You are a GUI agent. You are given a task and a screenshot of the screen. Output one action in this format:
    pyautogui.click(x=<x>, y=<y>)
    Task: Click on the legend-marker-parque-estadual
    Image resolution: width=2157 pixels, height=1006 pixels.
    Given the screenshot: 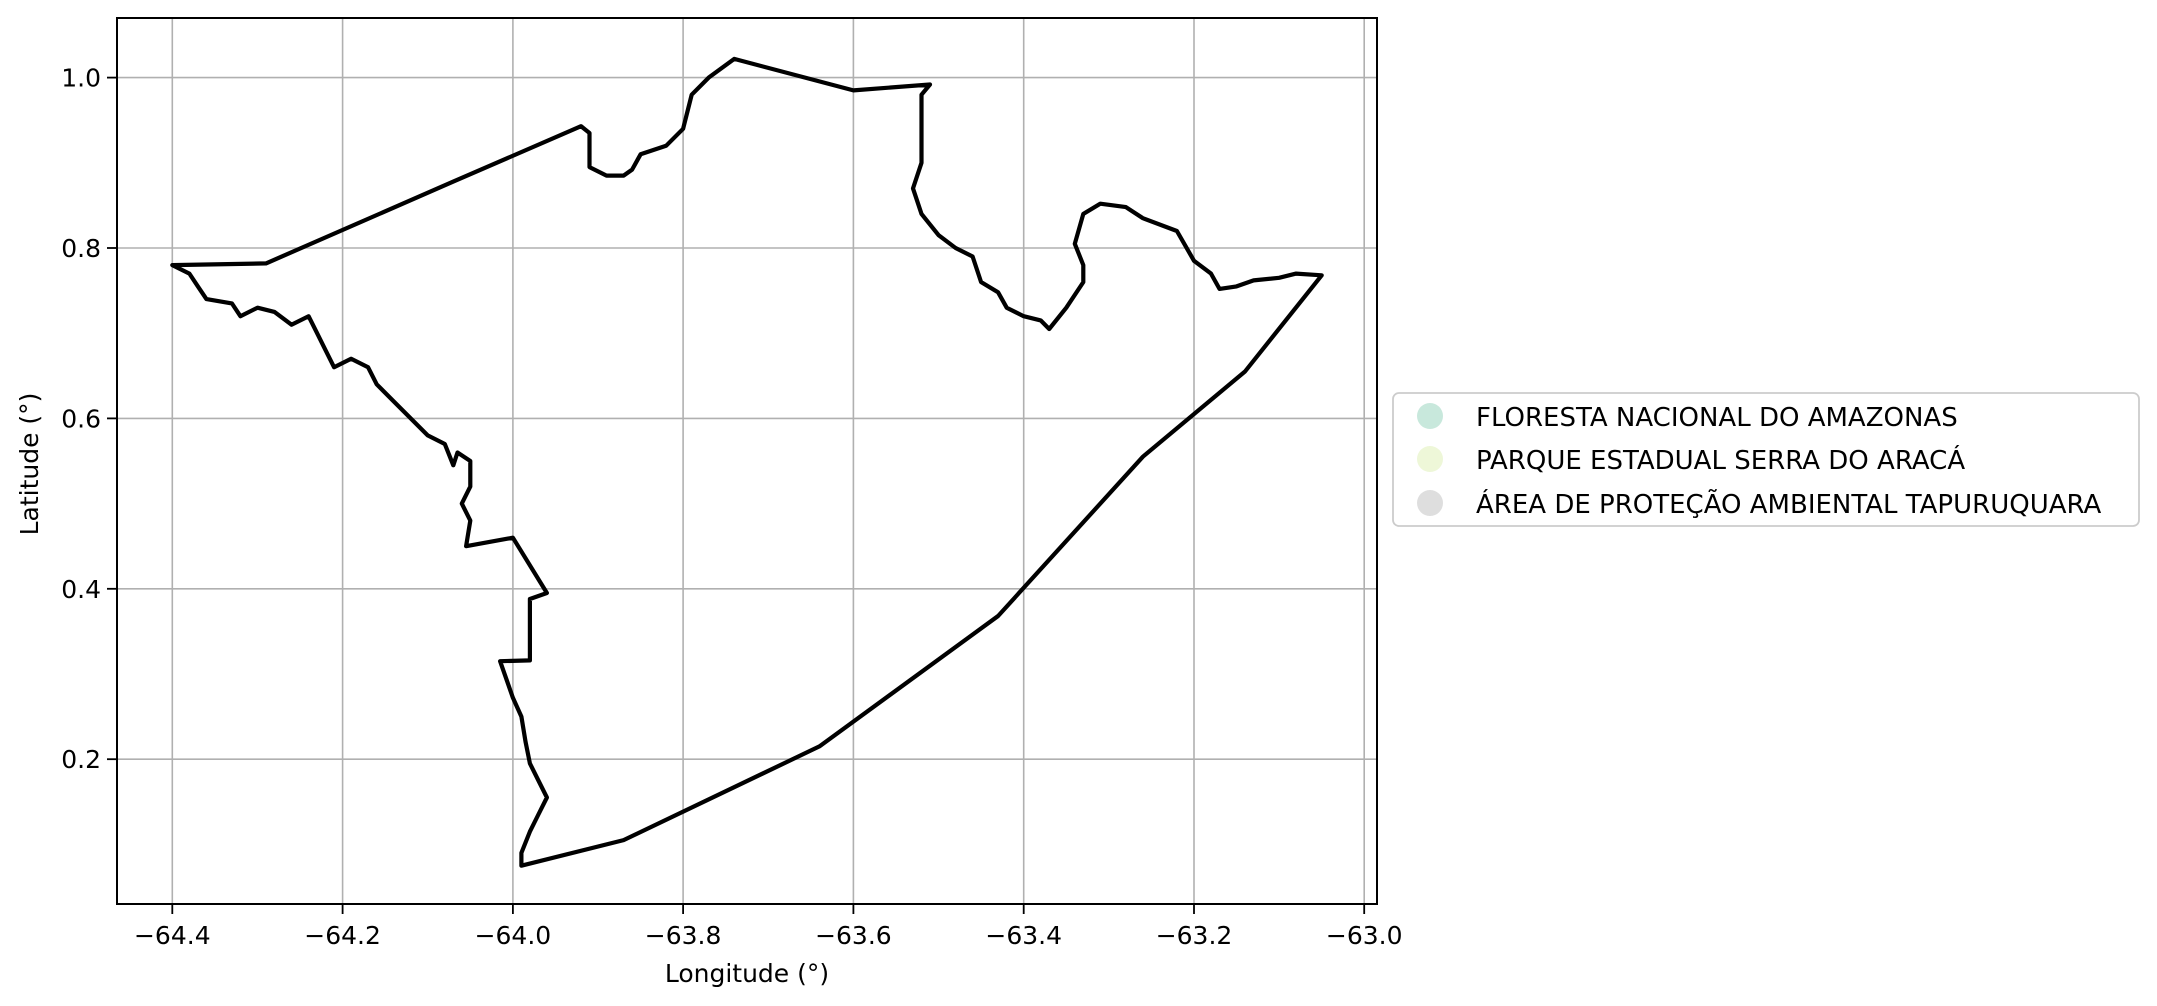 What is the action you would take?
    pyautogui.click(x=1430, y=459)
    